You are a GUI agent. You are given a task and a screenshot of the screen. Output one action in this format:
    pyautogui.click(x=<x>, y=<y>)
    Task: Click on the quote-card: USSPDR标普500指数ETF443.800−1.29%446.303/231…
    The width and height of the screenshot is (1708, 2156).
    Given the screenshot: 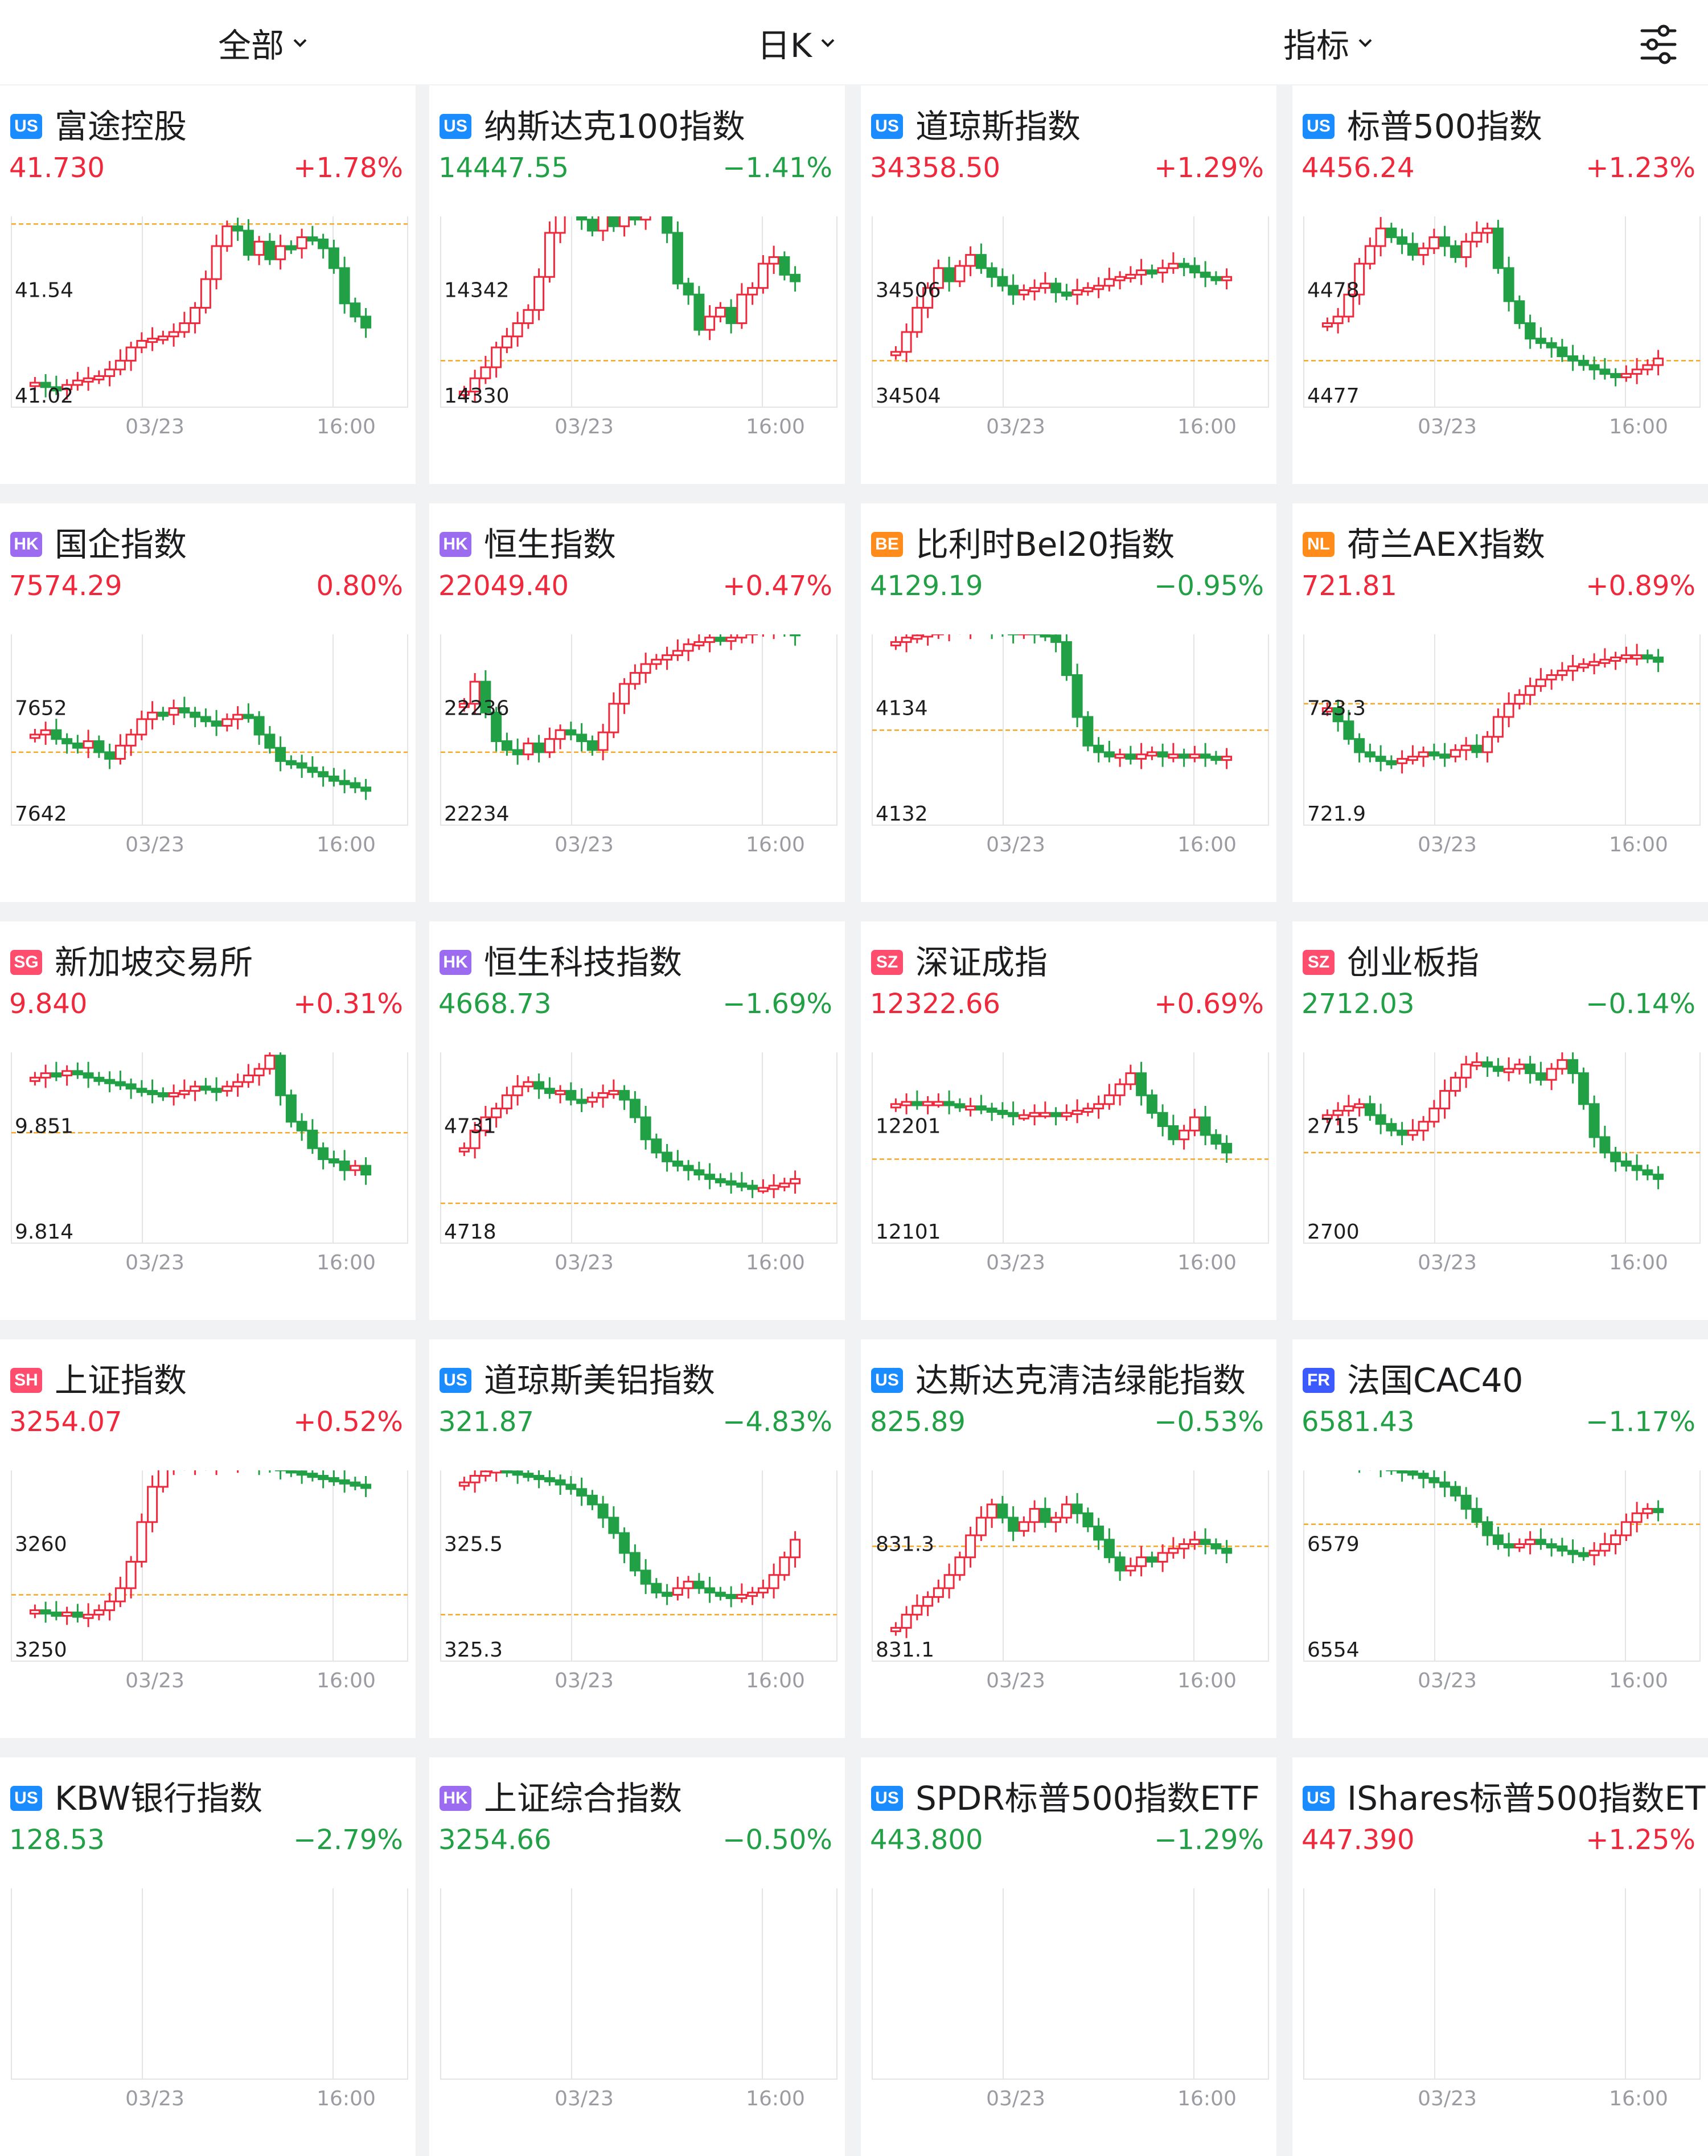 What is the action you would take?
    pyautogui.click(x=1068, y=1956)
    